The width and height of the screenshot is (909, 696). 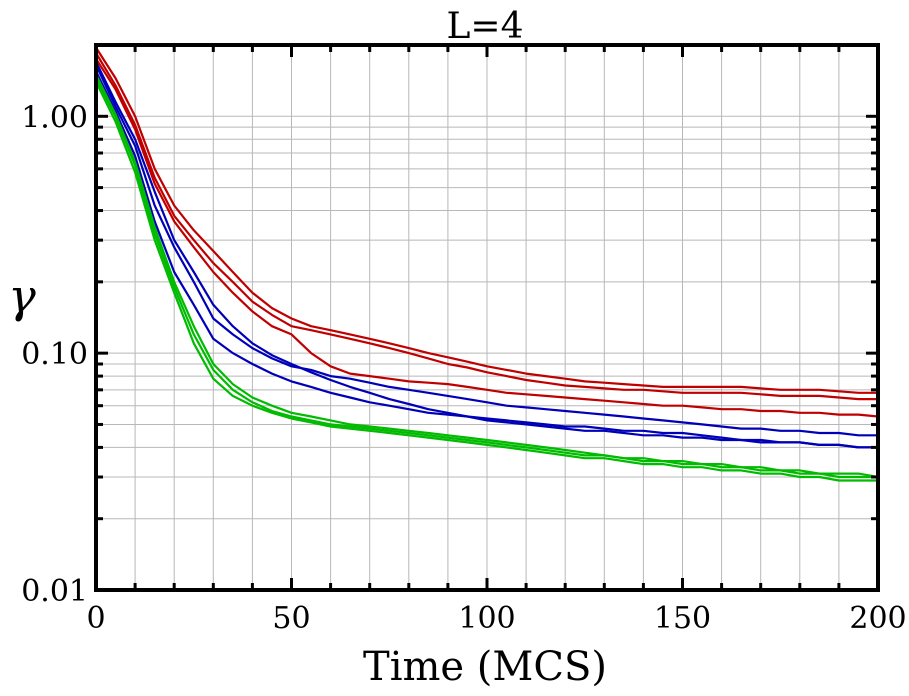 What do you see at coordinates (54, 354) in the screenshot?
I see `y-tick-label: 0.10` at bounding box center [54, 354].